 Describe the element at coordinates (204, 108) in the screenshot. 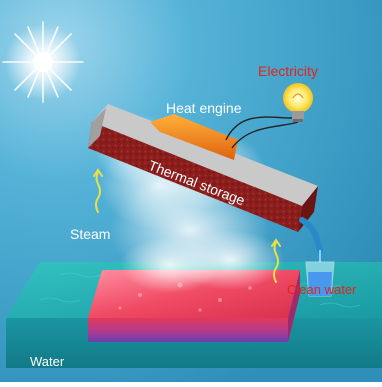

I see `heat-engine-label: Heat engine` at that location.